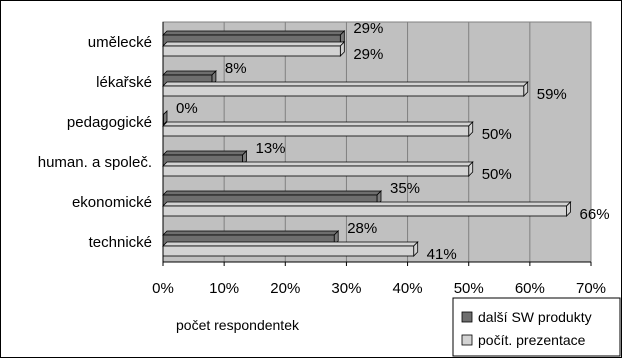  What do you see at coordinates (95, 162) in the screenshot?
I see `category-label: human. a společ.` at bounding box center [95, 162].